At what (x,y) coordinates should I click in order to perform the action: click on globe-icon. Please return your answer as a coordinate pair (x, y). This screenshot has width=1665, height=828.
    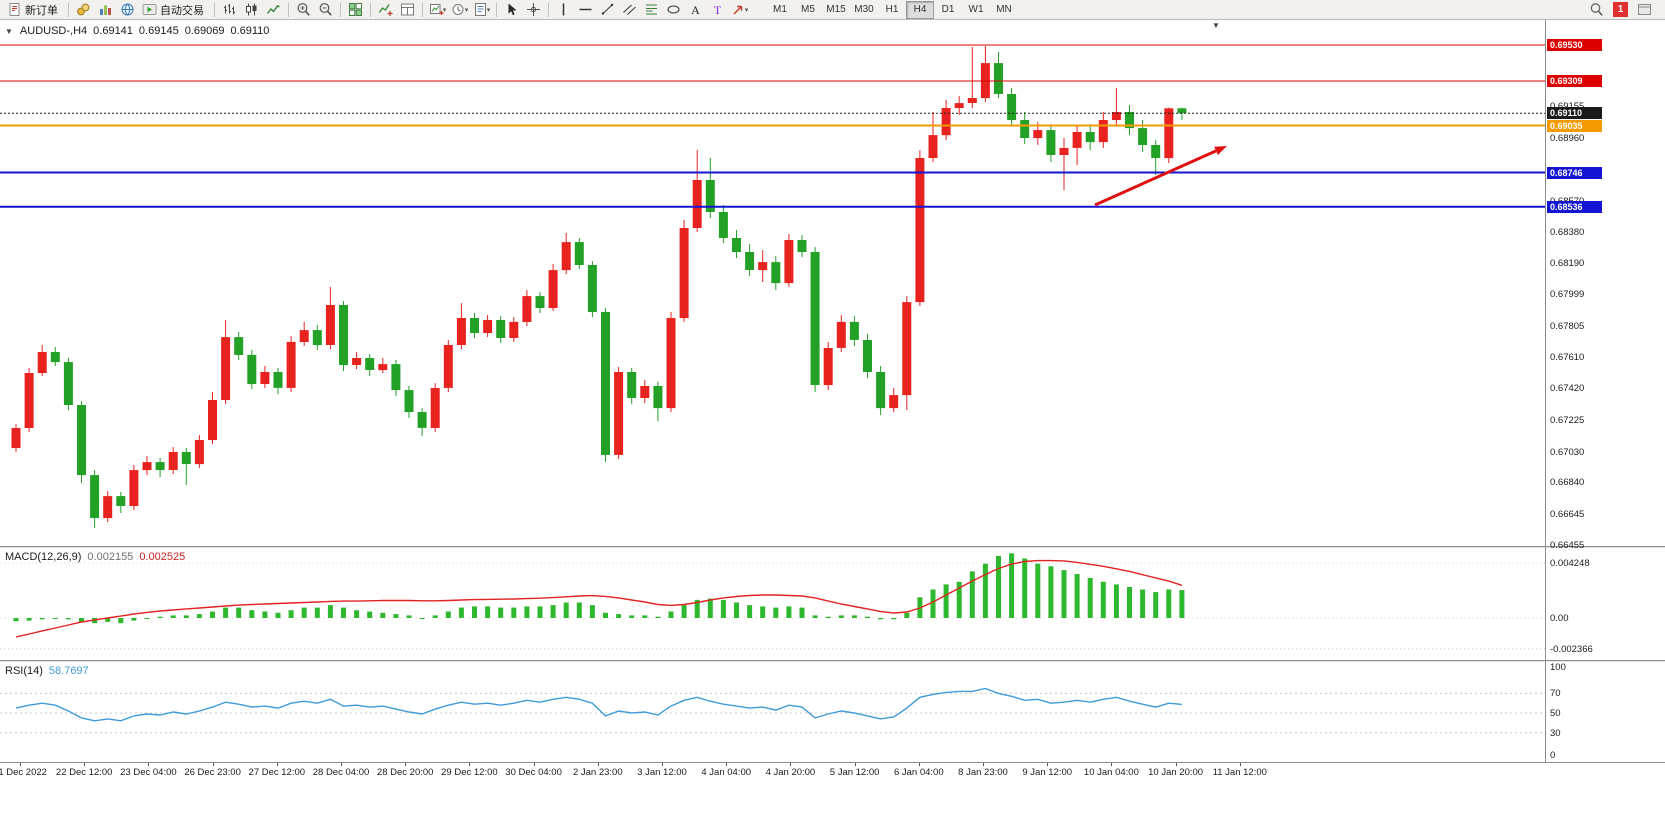
    Looking at the image, I should click on (127, 10).